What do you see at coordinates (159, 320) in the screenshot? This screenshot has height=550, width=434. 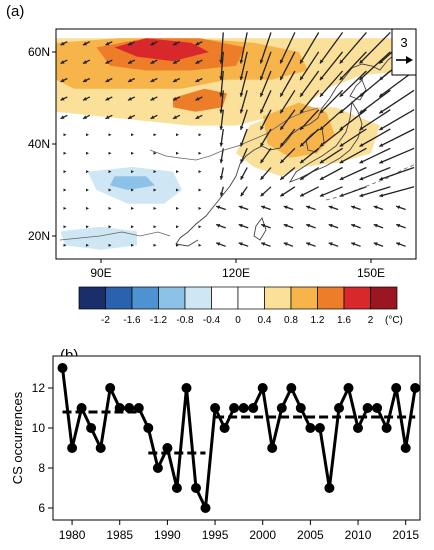 I see `colorbar-tick-label: -1.2` at bounding box center [159, 320].